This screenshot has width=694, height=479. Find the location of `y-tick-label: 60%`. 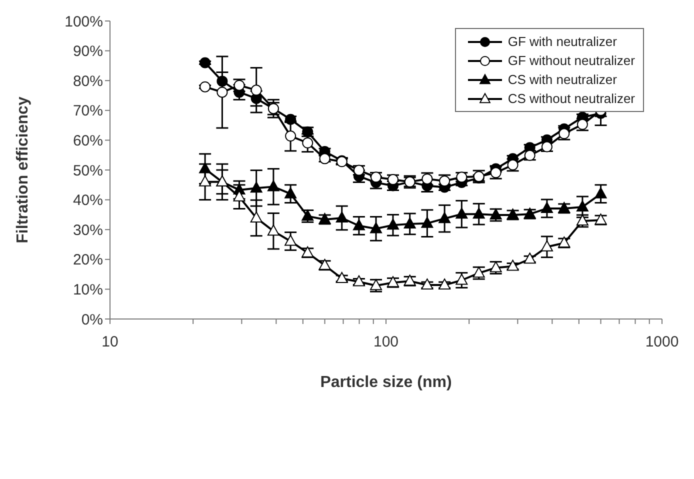

y-tick-label: 60% is located at coordinates (87, 141).